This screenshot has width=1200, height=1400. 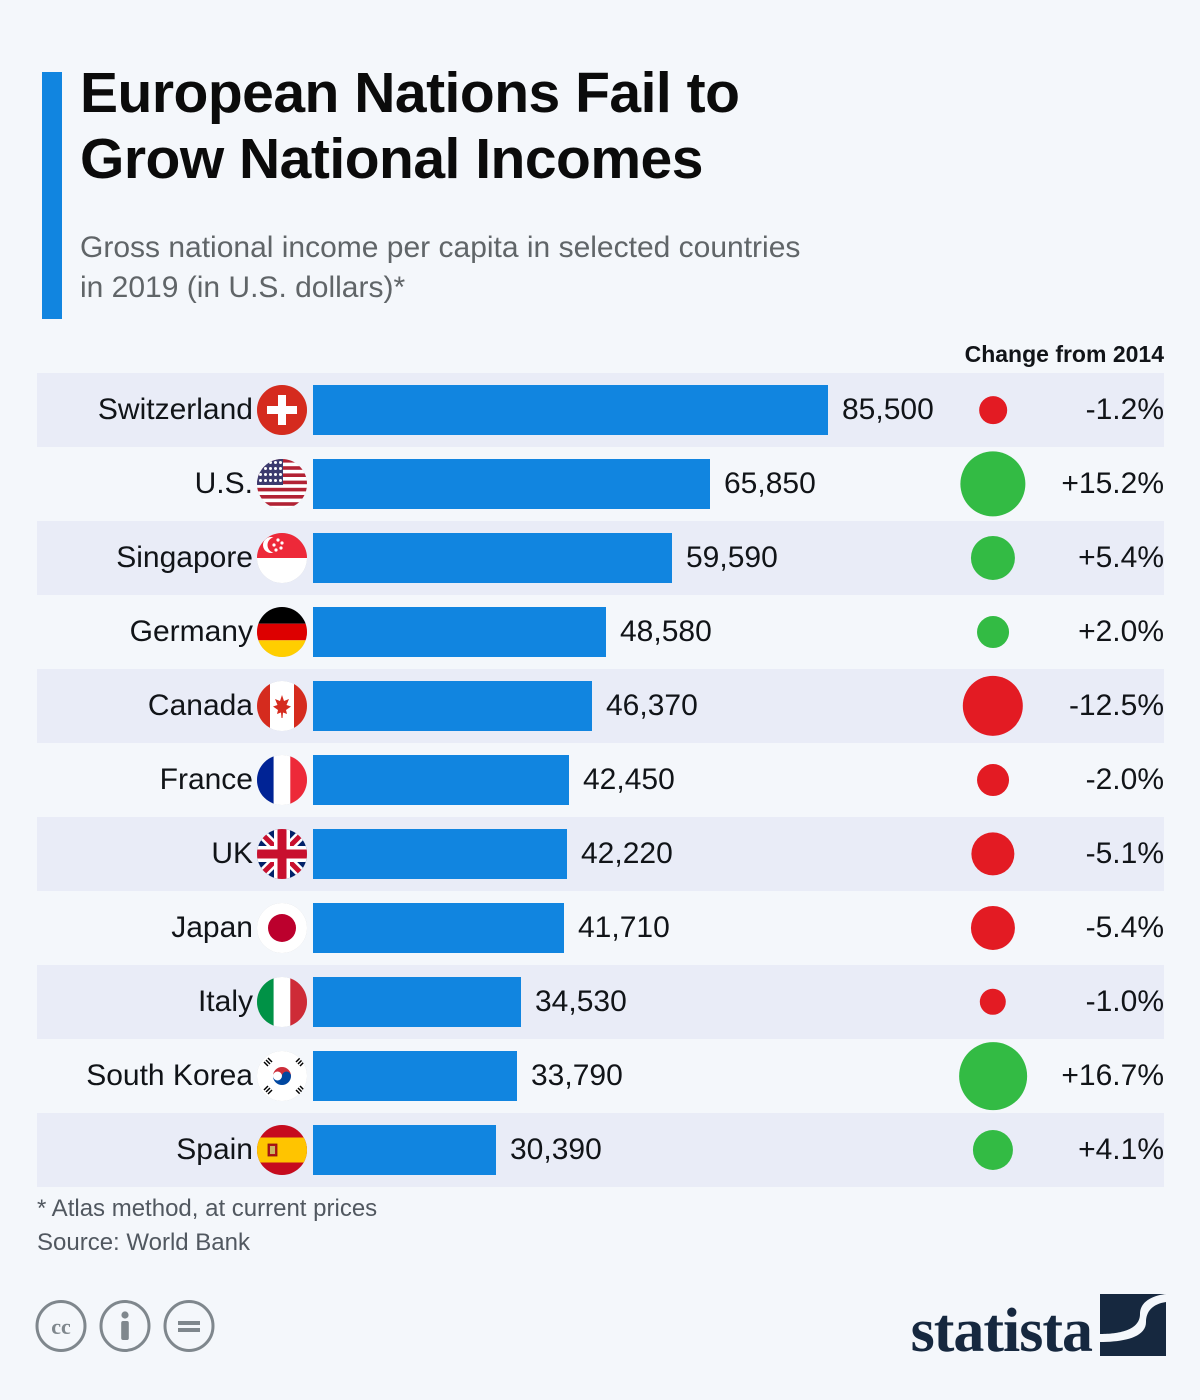 What do you see at coordinates (1124, 927) in the screenshot?
I see `change-label: -5.4%` at bounding box center [1124, 927].